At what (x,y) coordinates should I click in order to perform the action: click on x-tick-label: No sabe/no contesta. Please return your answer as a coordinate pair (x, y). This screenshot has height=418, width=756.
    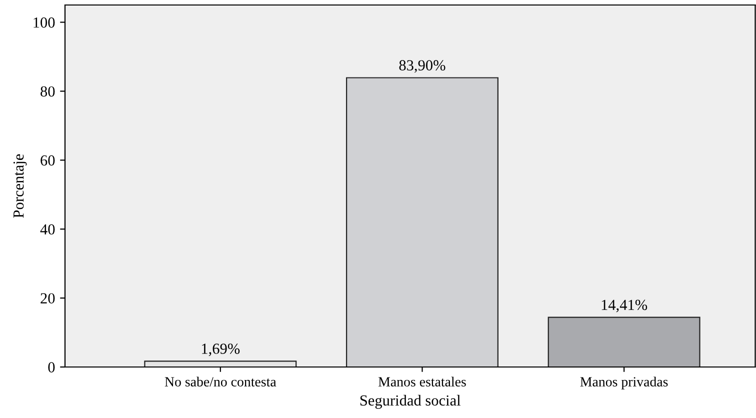
    Looking at the image, I should click on (220, 381).